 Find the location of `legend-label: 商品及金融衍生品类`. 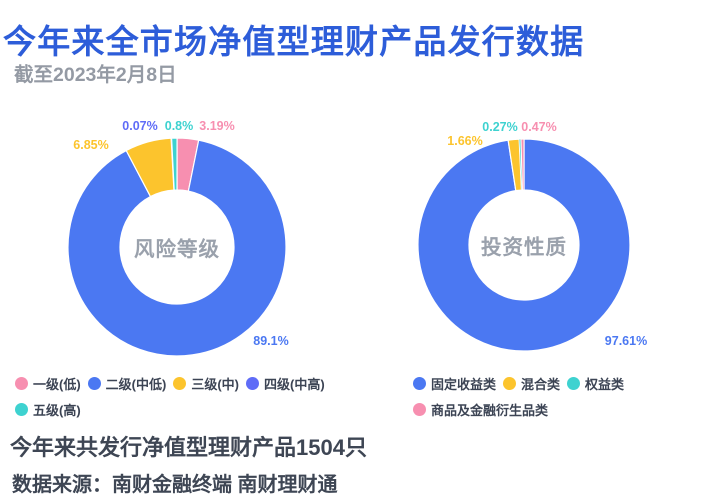

legend-label: 商品及金融衍生品类 is located at coordinates (490, 410).